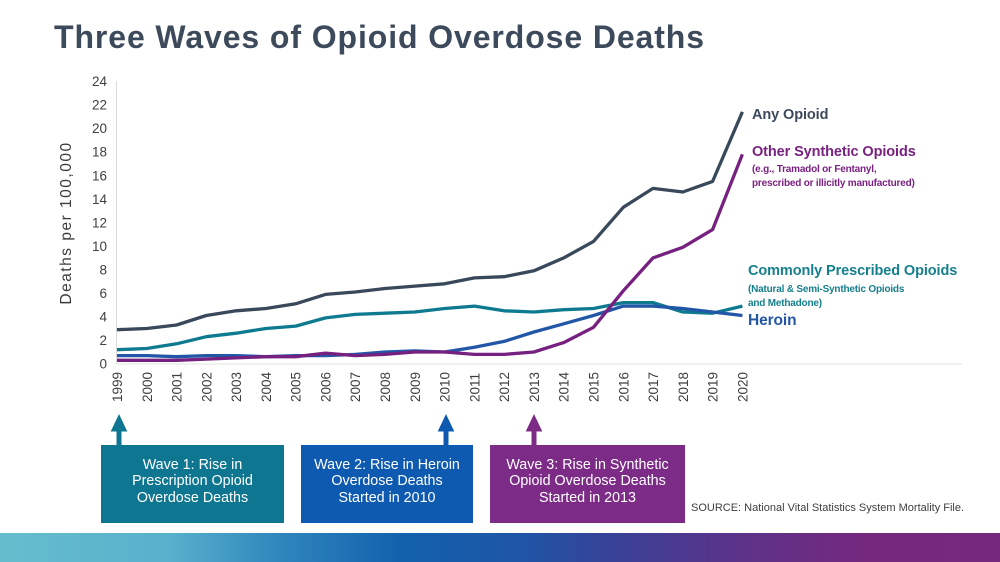 This screenshot has height=562, width=1000. I want to click on svg-text: 2010, so click(445, 387).